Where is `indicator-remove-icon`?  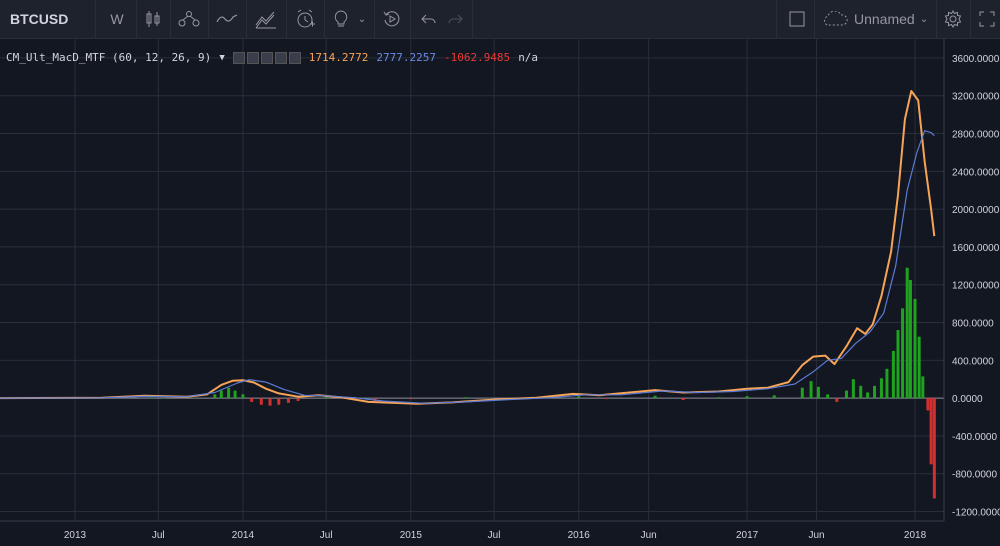
indicator-remove-icon is located at coordinates (294, 57).